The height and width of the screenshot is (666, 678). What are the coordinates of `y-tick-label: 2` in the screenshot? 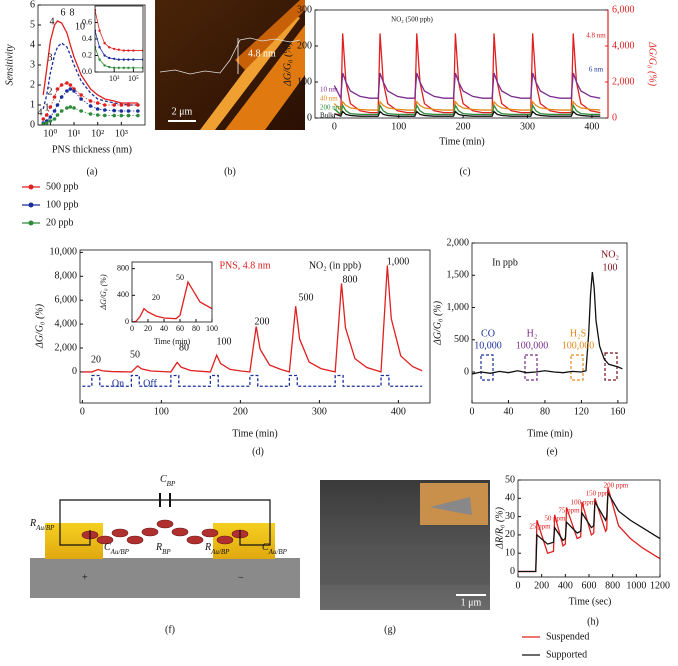 It's located at (32, 84).